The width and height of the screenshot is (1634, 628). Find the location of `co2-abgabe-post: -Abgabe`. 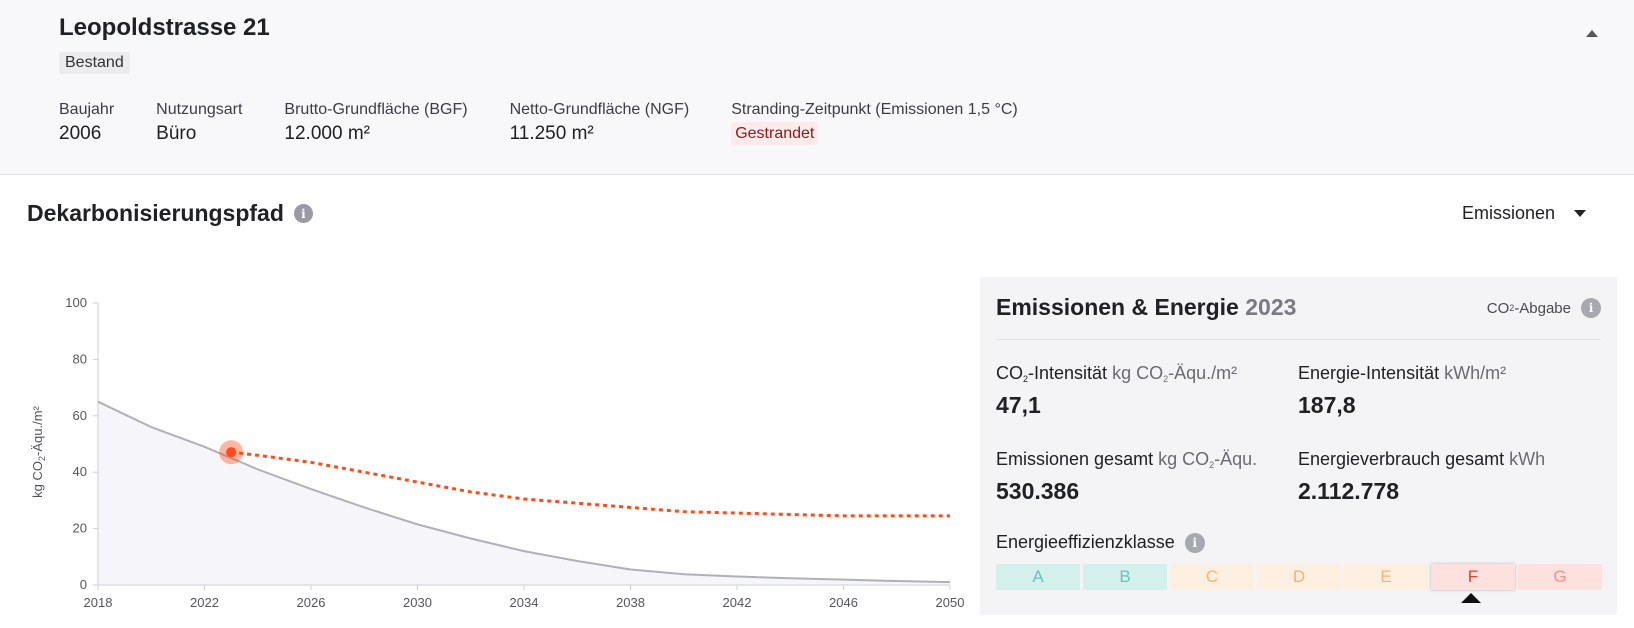

co2-abgabe-post: -Abgabe is located at coordinates (1542, 308).